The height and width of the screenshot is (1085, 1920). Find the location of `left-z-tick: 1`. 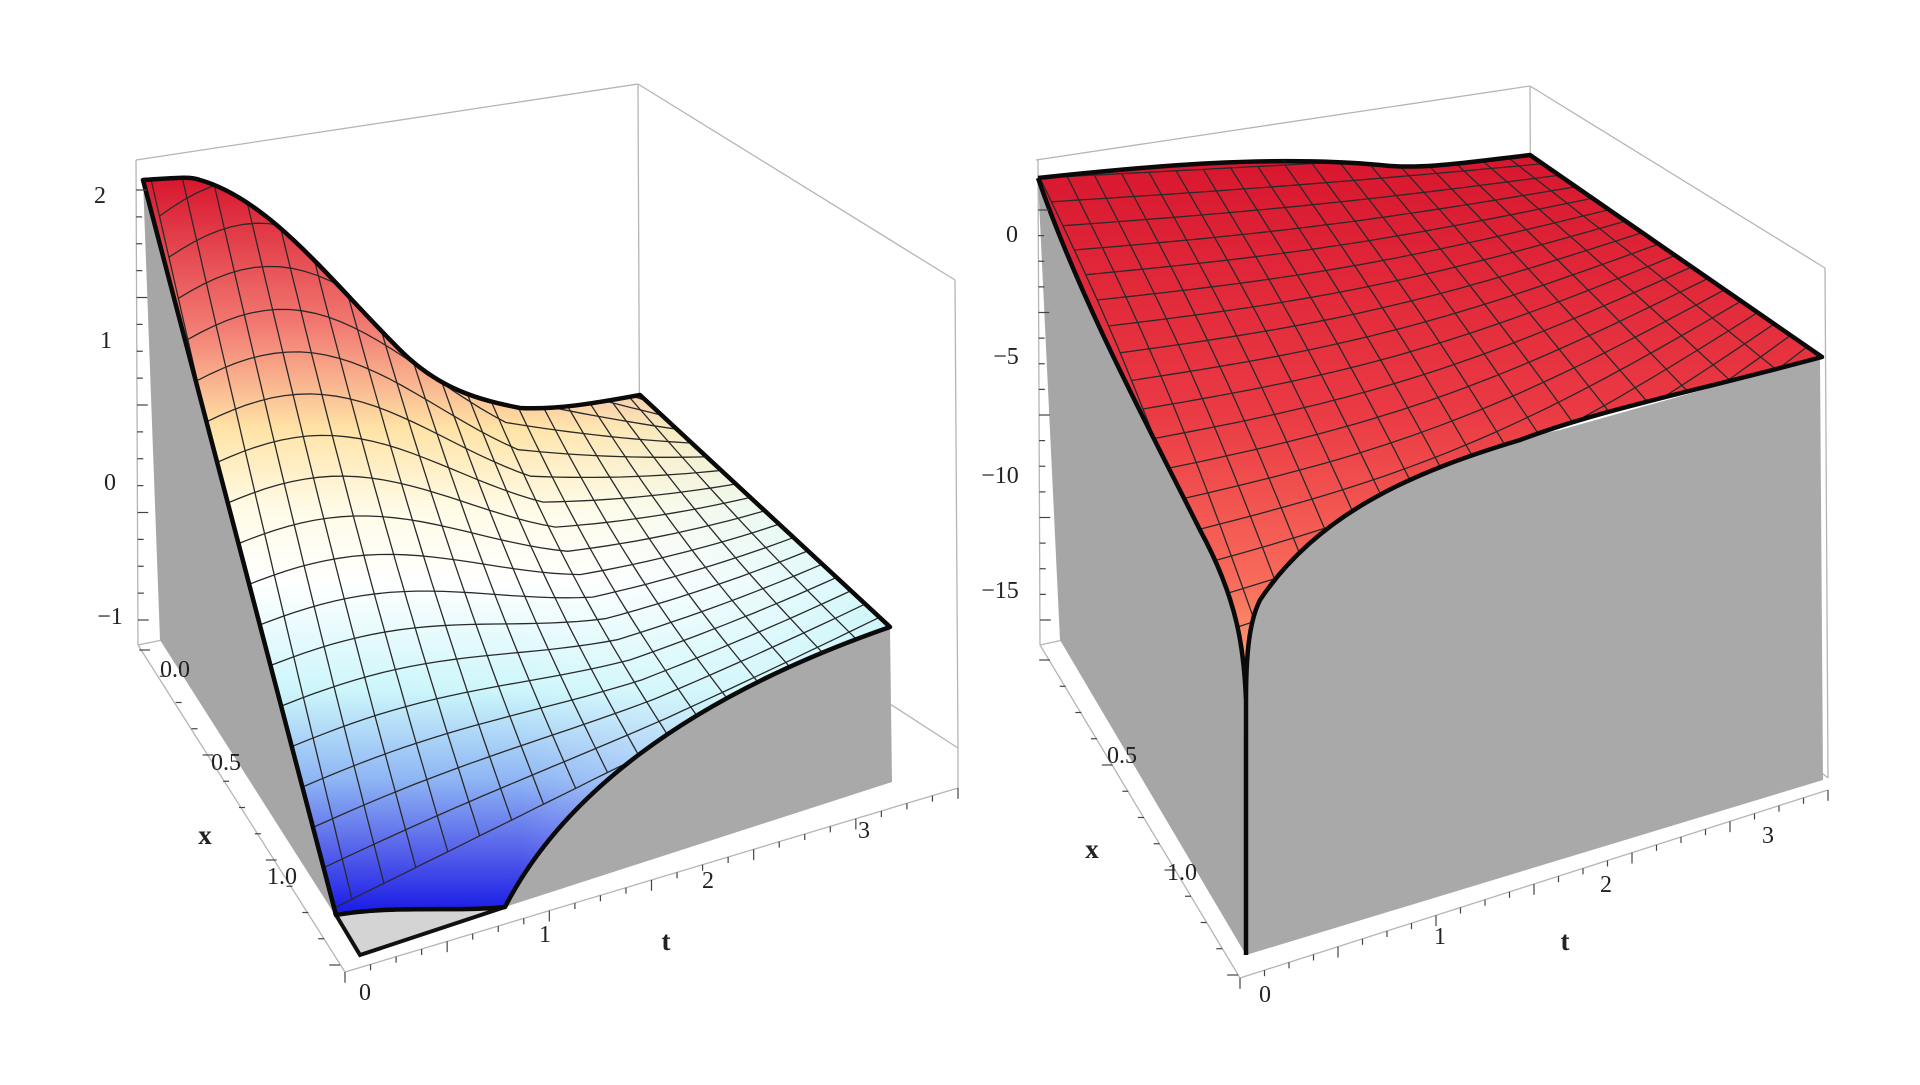

left-z-tick: 1 is located at coordinates (106, 341).